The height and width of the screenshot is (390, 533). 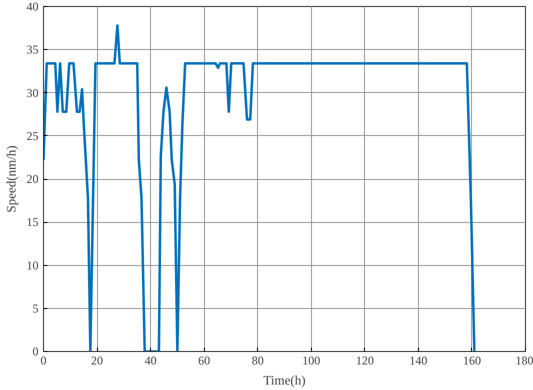 I want to click on x-tick-label: 160, so click(x=471, y=361).